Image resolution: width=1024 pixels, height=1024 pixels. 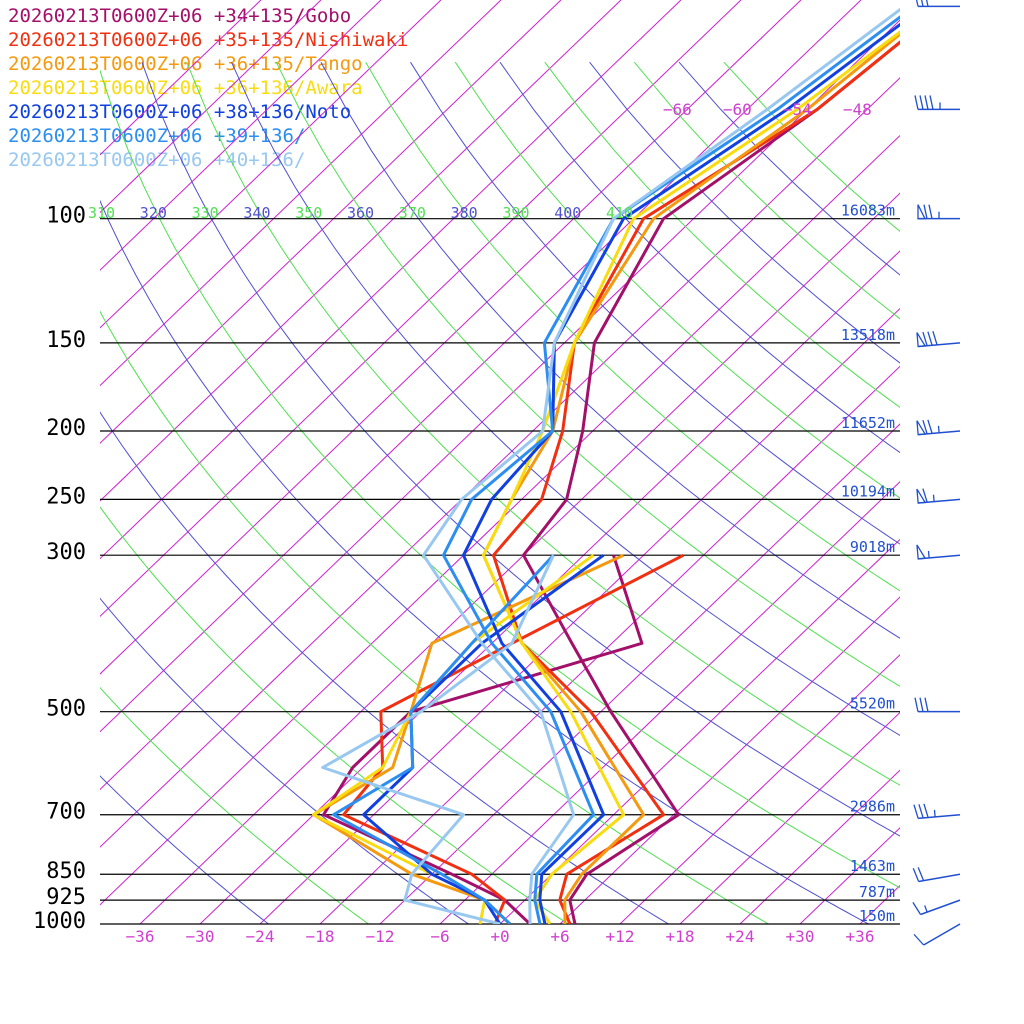 I want to click on legend-entry-nishiwaki: 20260213T0600Z+06 +35+135/Nishiwaki, so click(x=208, y=40).